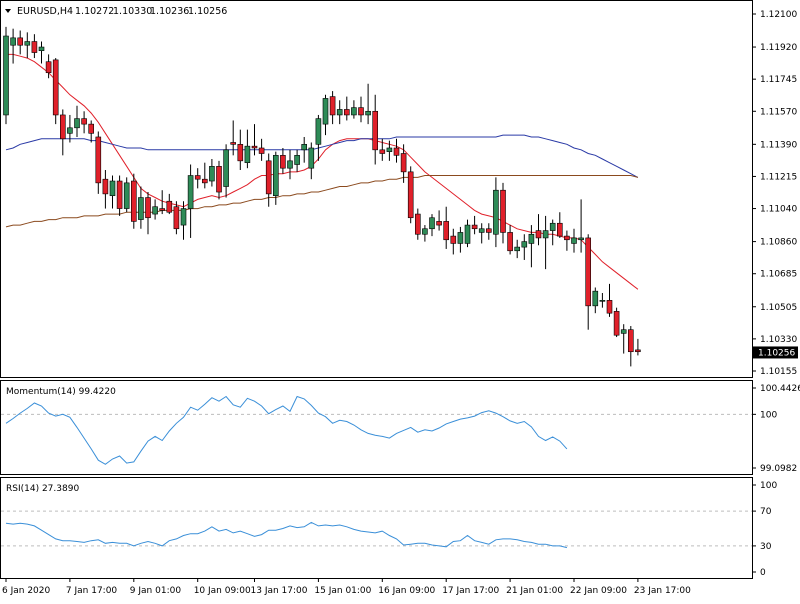  I want to click on price-ytick-label: 1.11745, so click(778, 80).